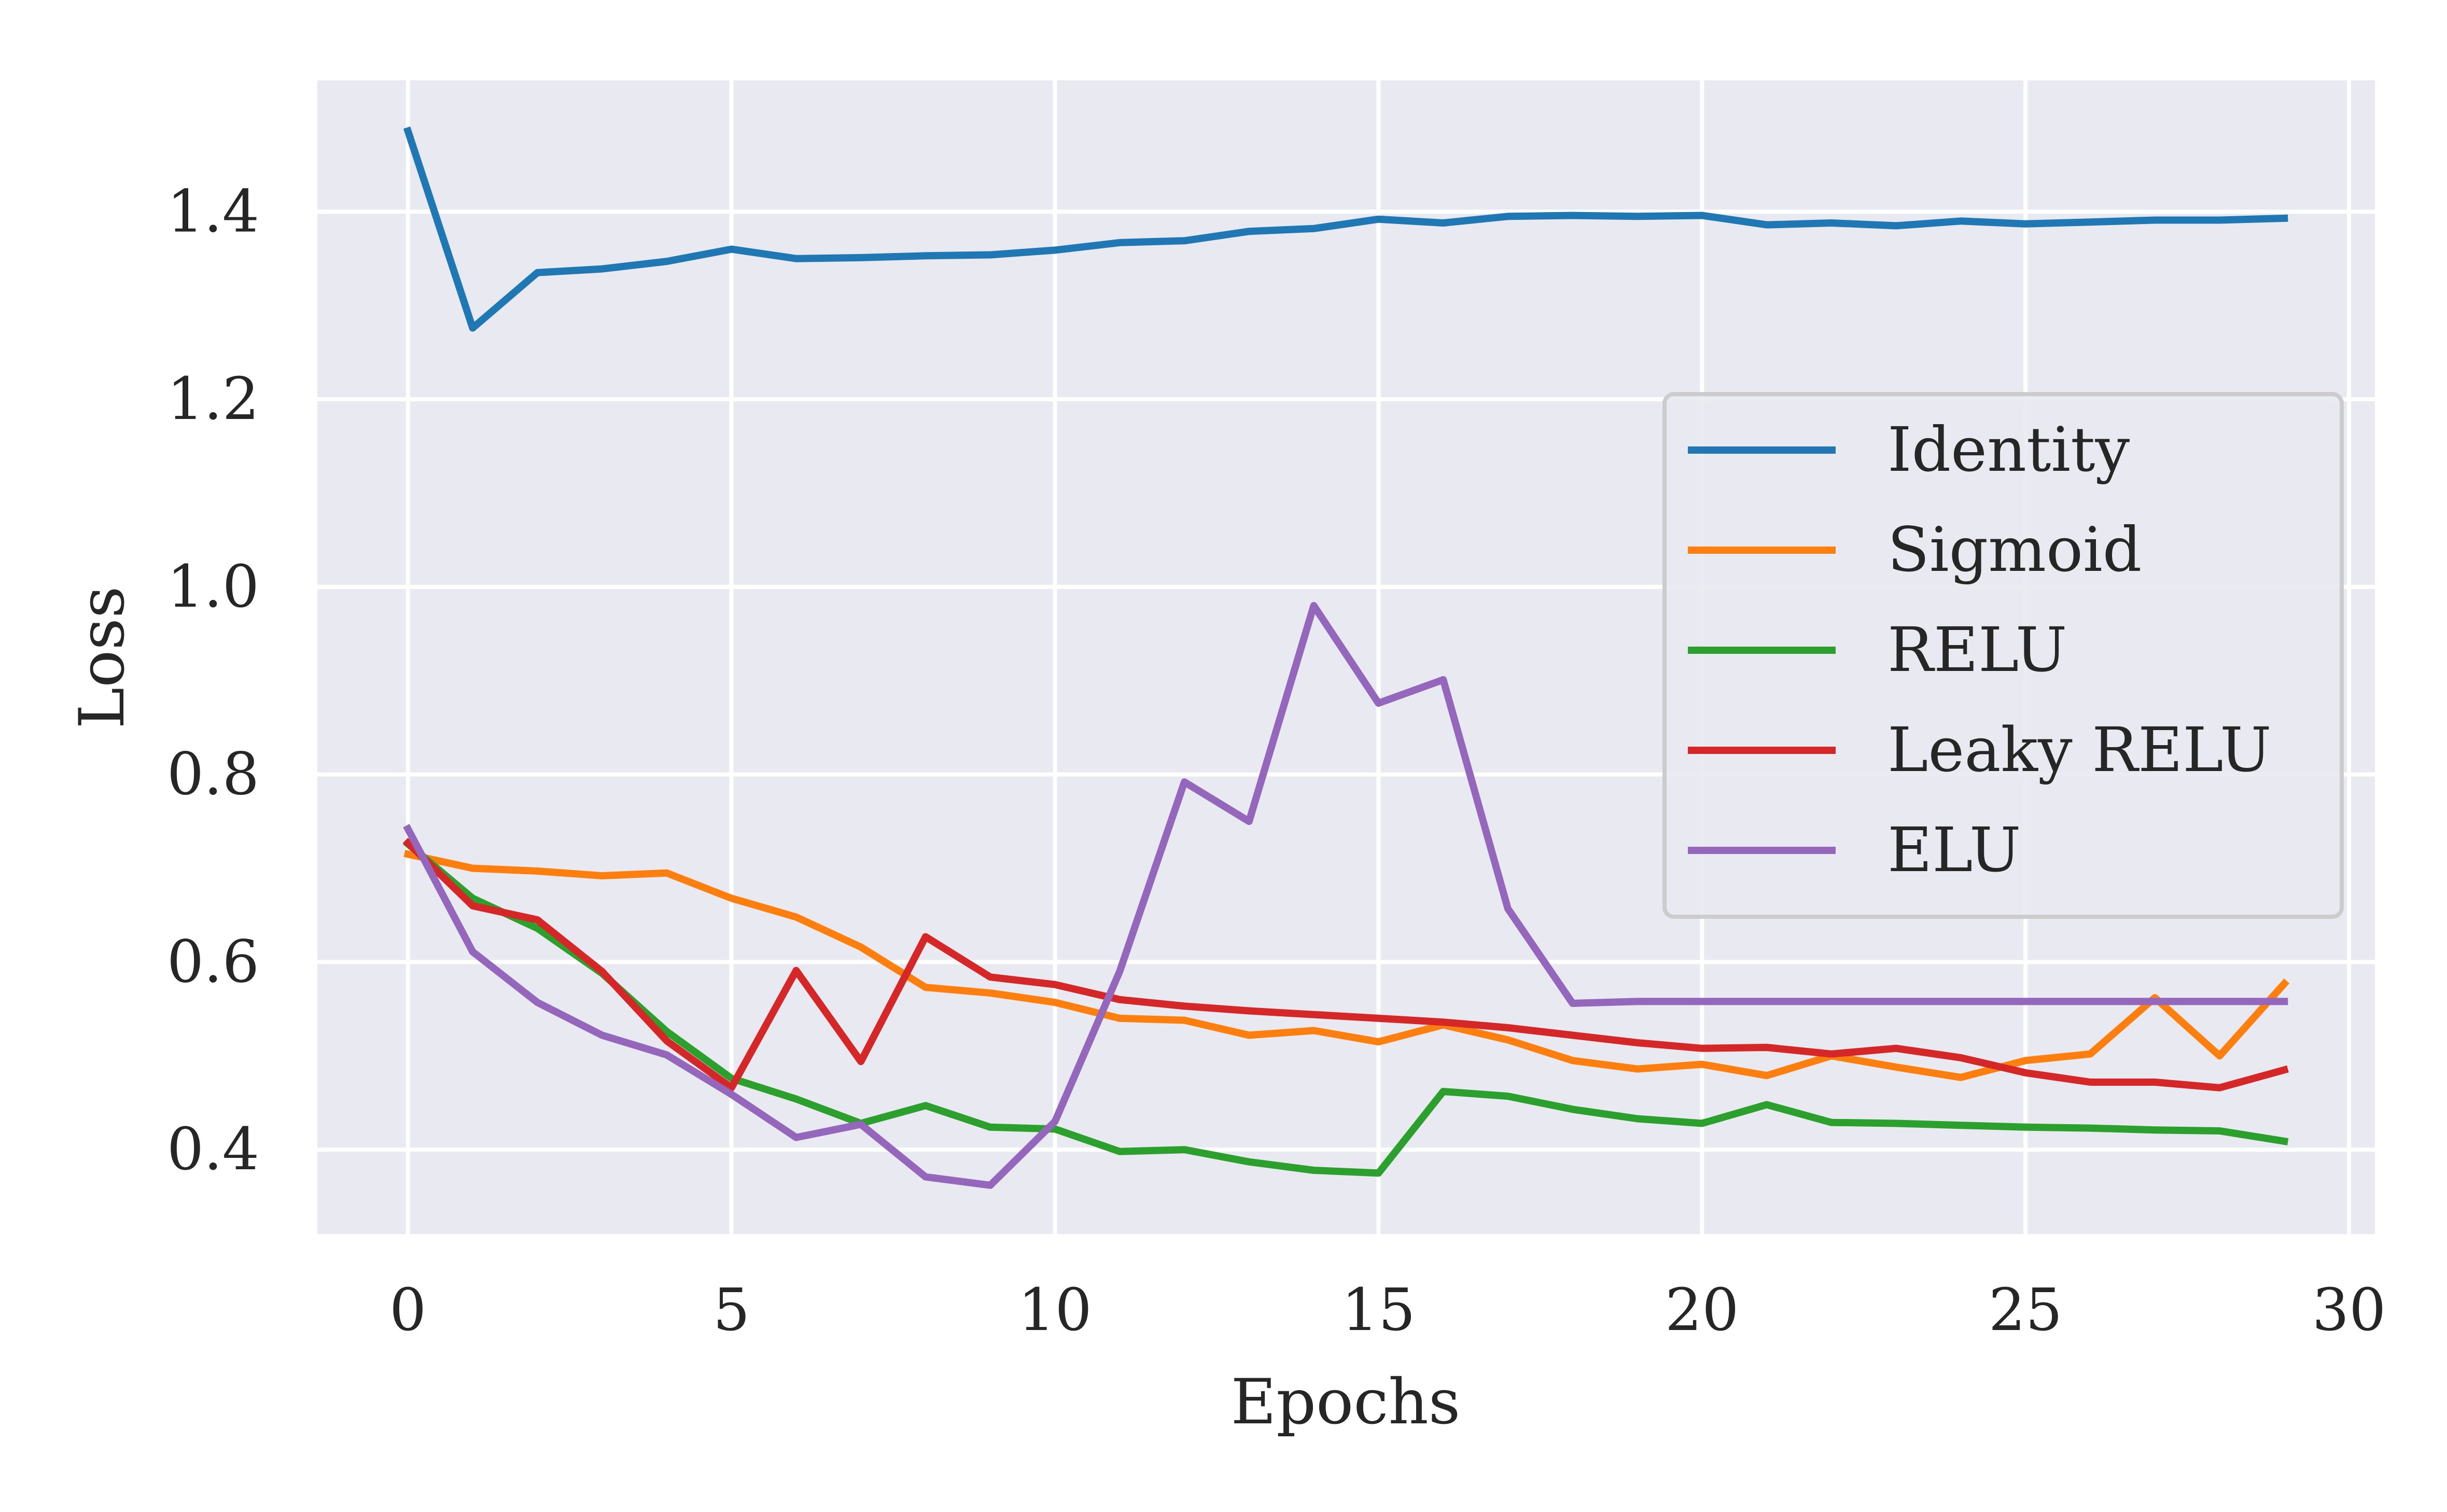 Image resolution: width=2447 pixels, height=1512 pixels. I want to click on x-axis-label: Epochs, so click(1346, 1402).